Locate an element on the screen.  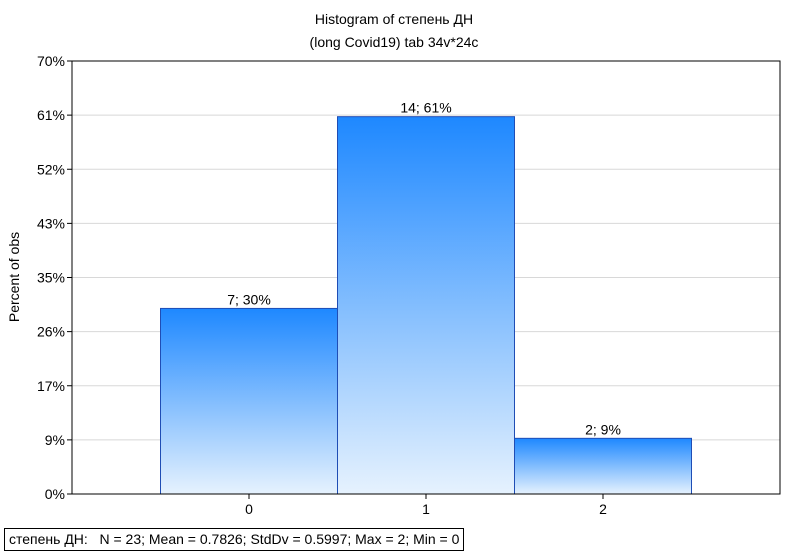
chart-subtitle: (long Covid19) tab 34v*24c is located at coordinates (394, 42).